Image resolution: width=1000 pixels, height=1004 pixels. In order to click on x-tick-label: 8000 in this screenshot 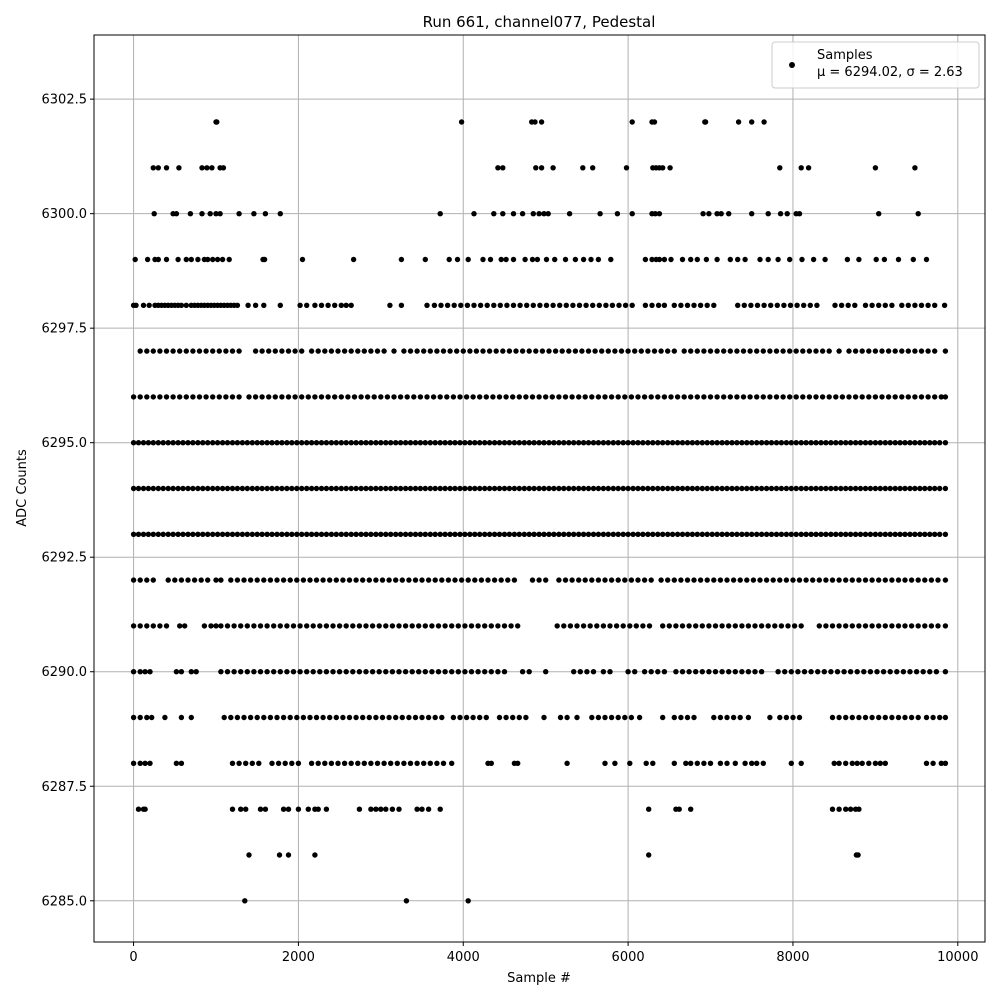, I will do `click(792, 957)`.